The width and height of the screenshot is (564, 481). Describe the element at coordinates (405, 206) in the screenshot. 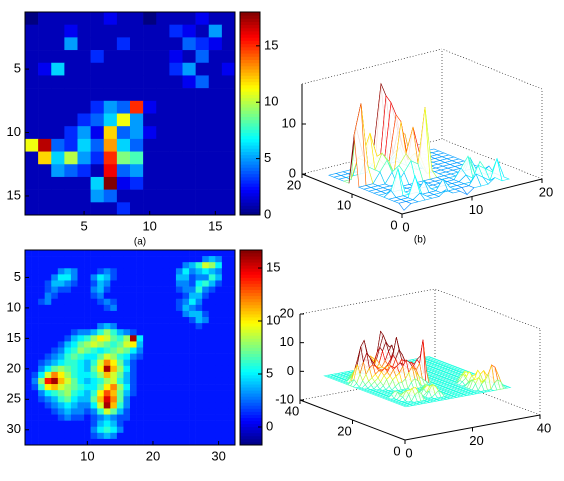

I see `mesh-cell` at that location.